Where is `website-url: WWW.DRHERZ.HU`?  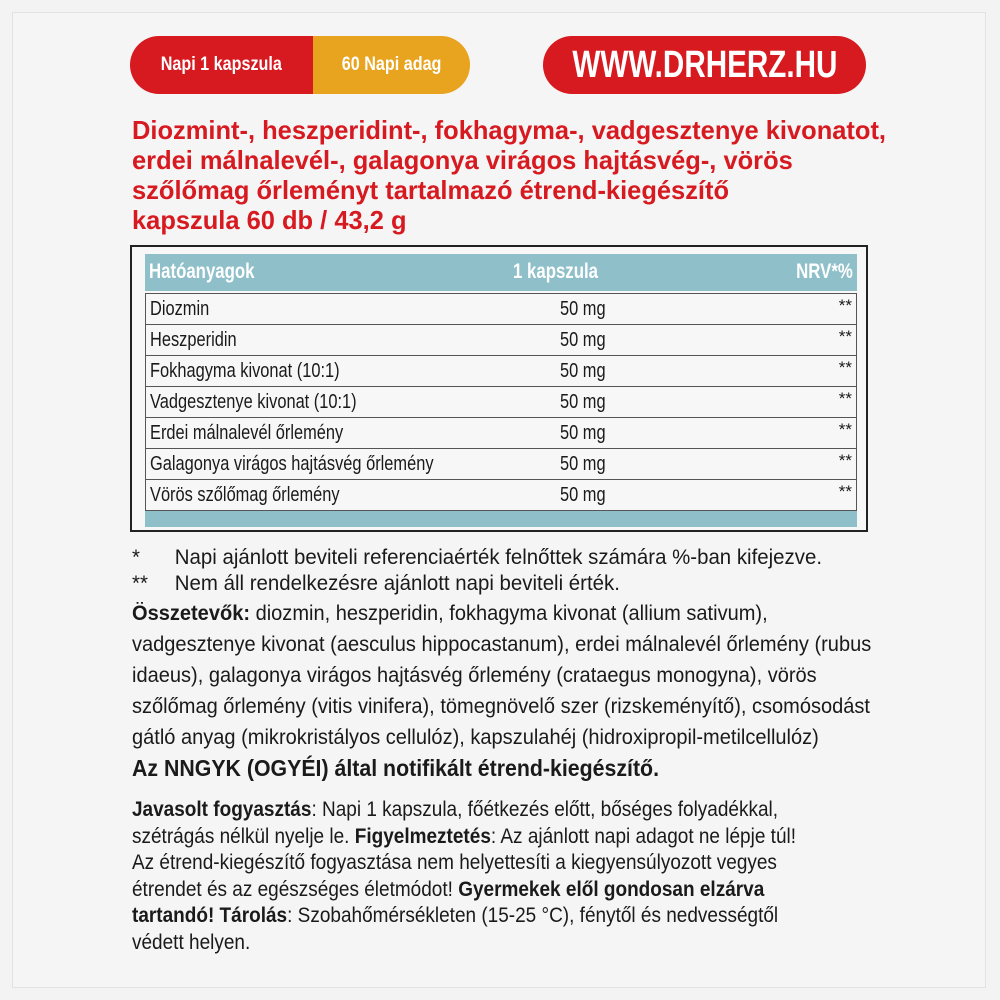
website-url: WWW.DRHERZ.HU is located at coordinates (704, 64).